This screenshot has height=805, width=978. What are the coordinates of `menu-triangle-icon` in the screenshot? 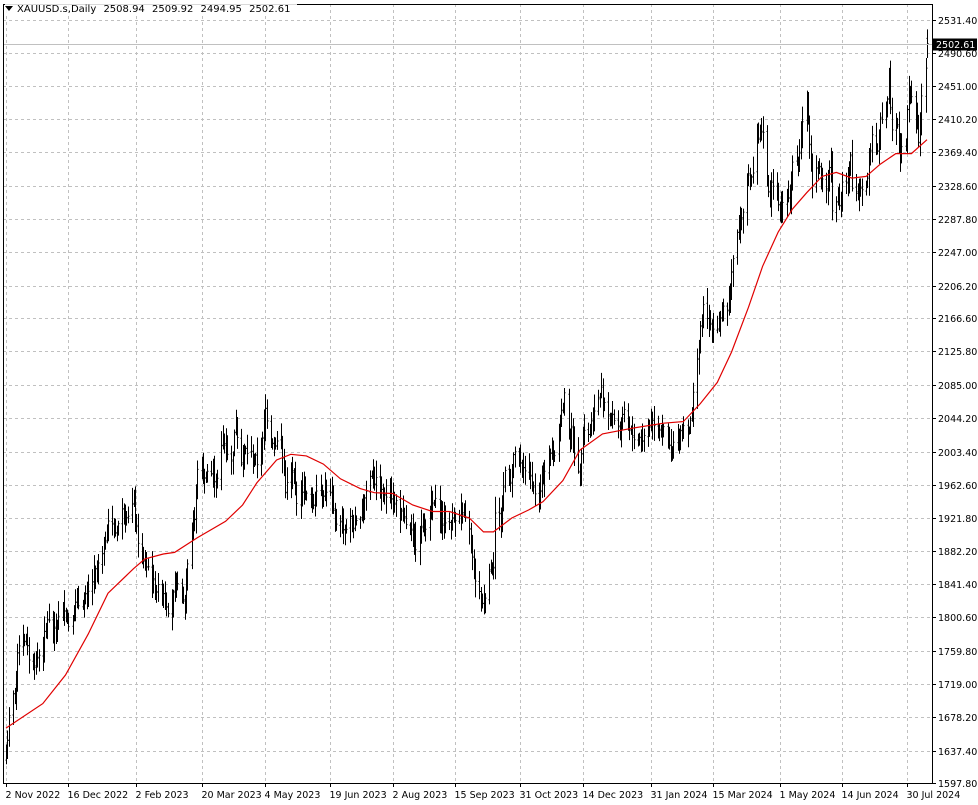 It's located at (9, 8).